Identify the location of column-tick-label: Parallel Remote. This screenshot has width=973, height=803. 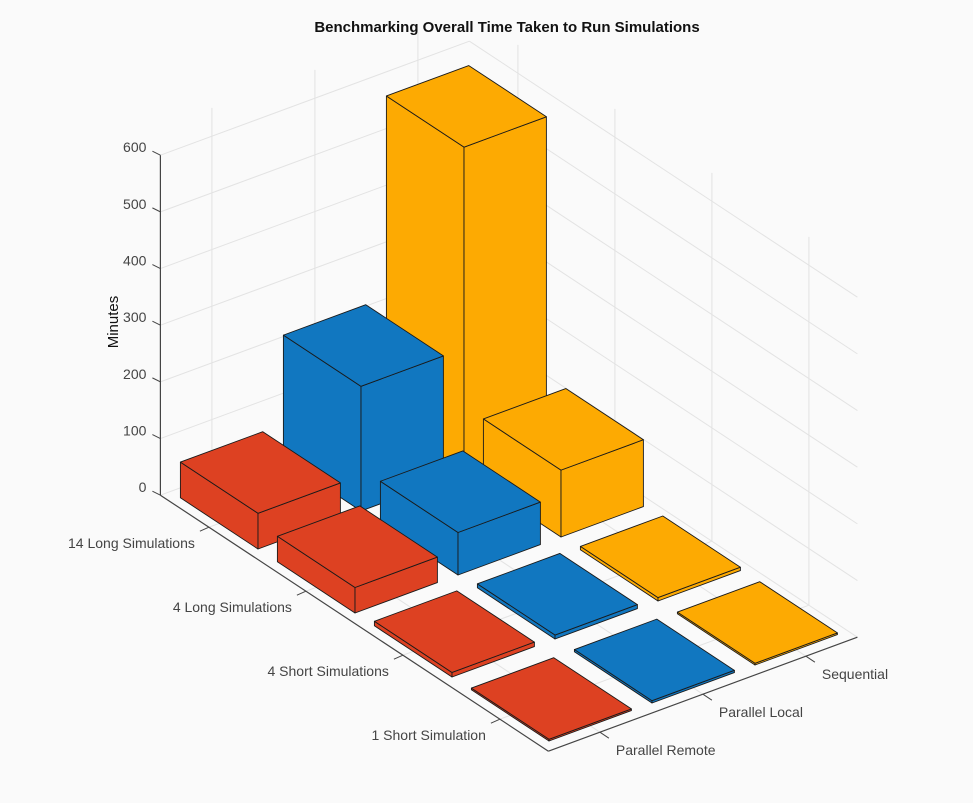
(666, 750).